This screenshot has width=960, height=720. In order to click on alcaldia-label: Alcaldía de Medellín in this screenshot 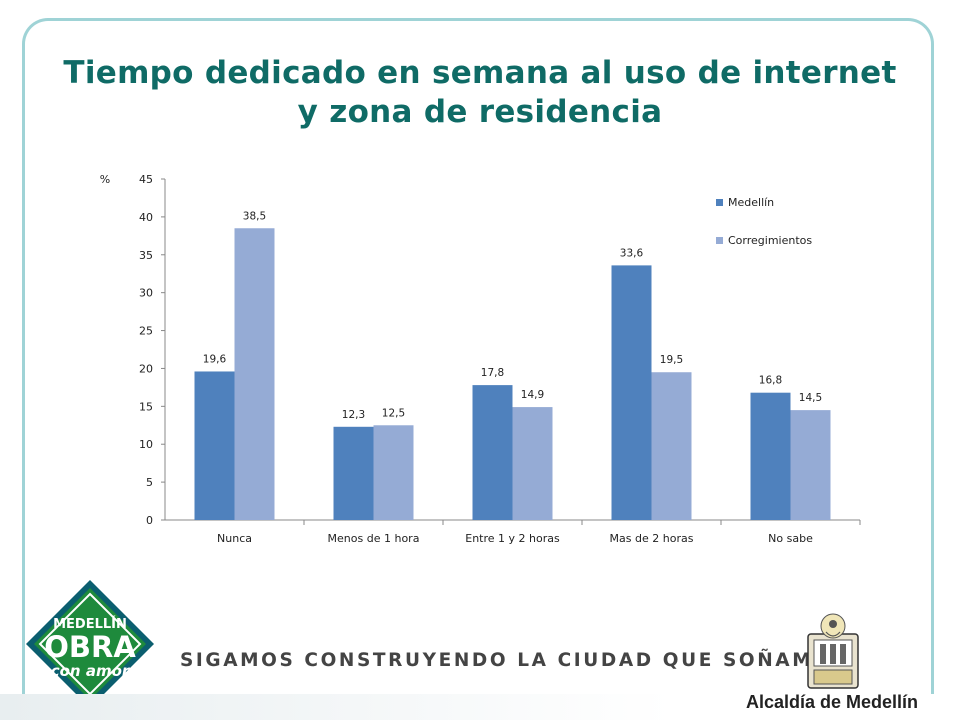, I will do `click(832, 702)`.